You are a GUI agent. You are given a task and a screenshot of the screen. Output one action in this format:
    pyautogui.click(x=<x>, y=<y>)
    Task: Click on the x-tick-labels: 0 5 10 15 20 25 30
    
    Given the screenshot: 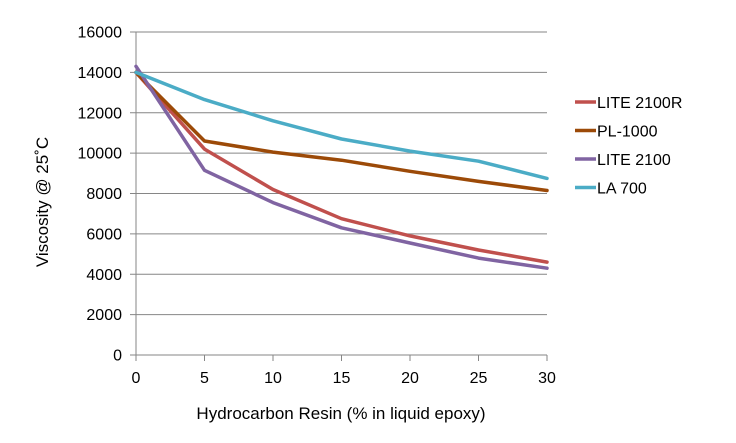 What is the action you would take?
    pyautogui.click(x=344, y=378)
    